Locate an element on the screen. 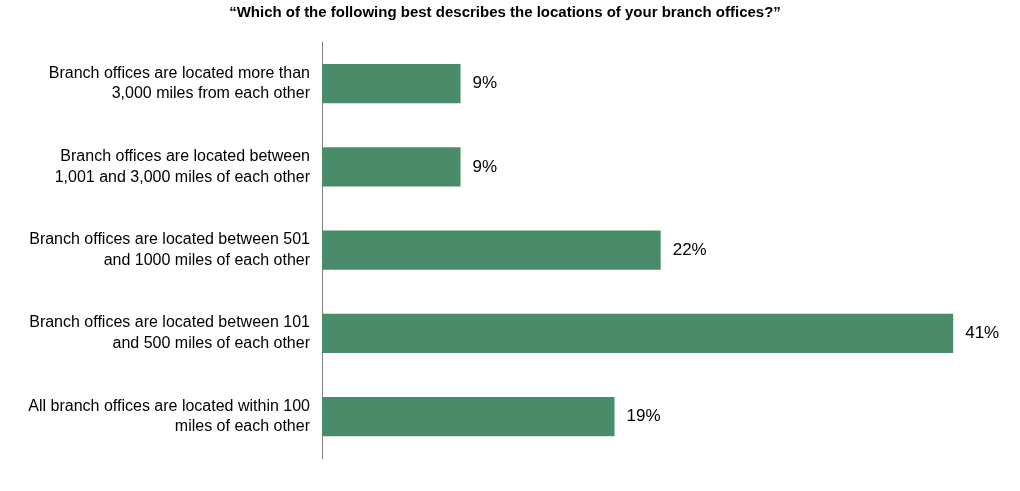 The height and width of the screenshot is (491, 1020). data-label: 19% is located at coordinates (643, 416).